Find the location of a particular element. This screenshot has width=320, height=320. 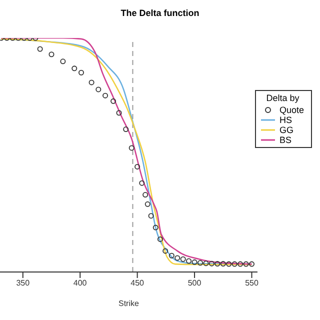

x-tick-label: 500 is located at coordinates (195, 283).